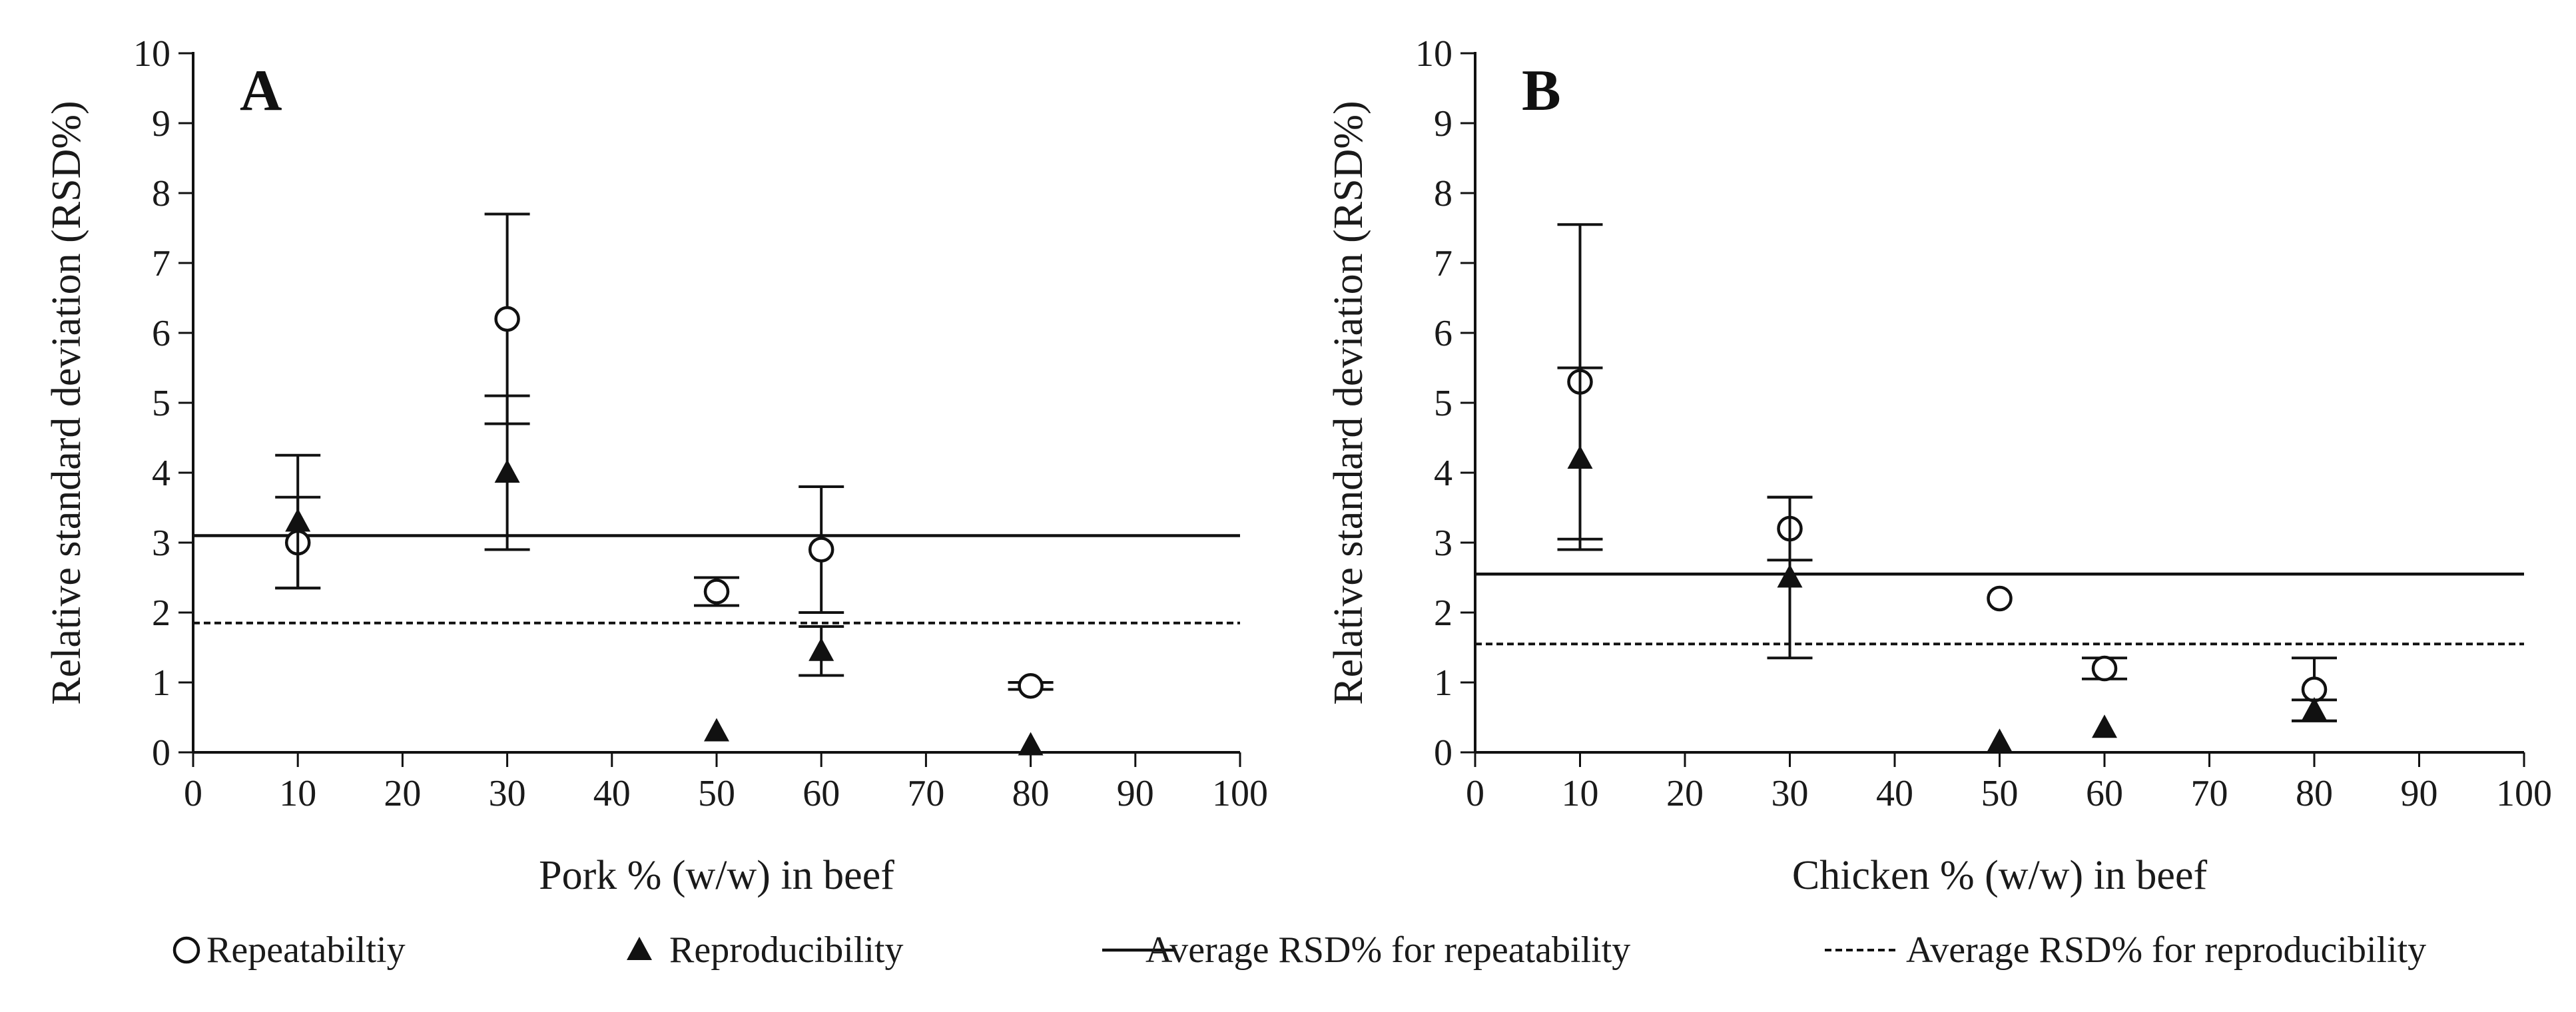 This screenshot has width=2576, height=1012. Describe the element at coordinates (261, 91) in the screenshot. I see `panel-label-a: A` at that location.